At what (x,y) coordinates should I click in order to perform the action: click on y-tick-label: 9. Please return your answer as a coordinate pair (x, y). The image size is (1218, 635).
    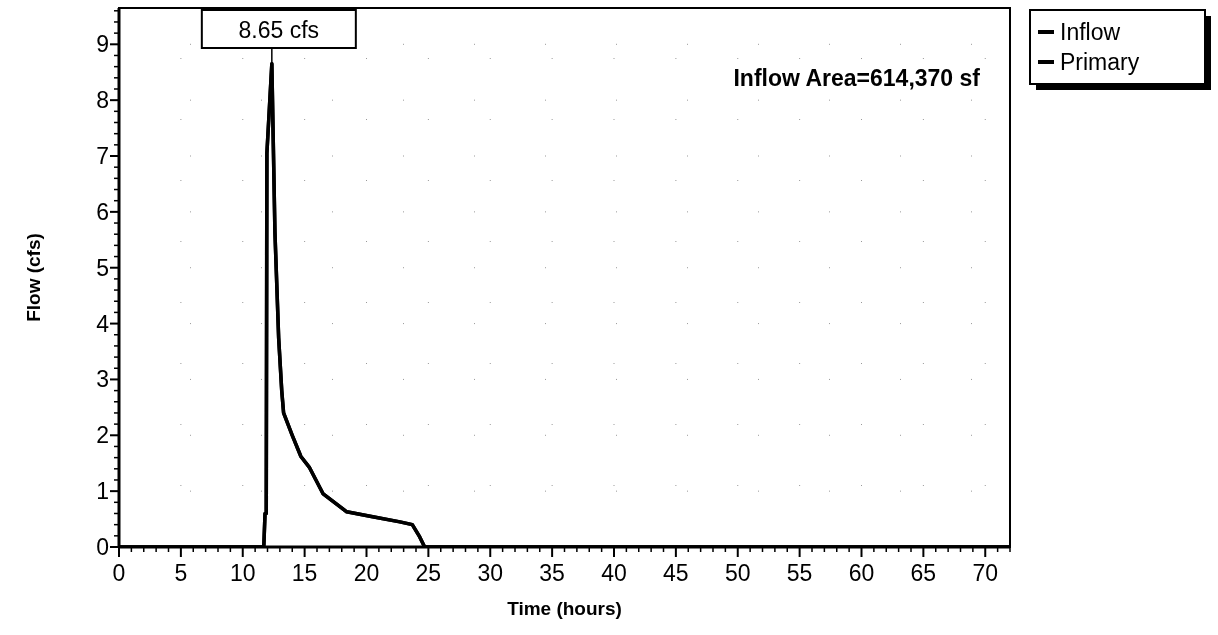
    Looking at the image, I should click on (102, 44).